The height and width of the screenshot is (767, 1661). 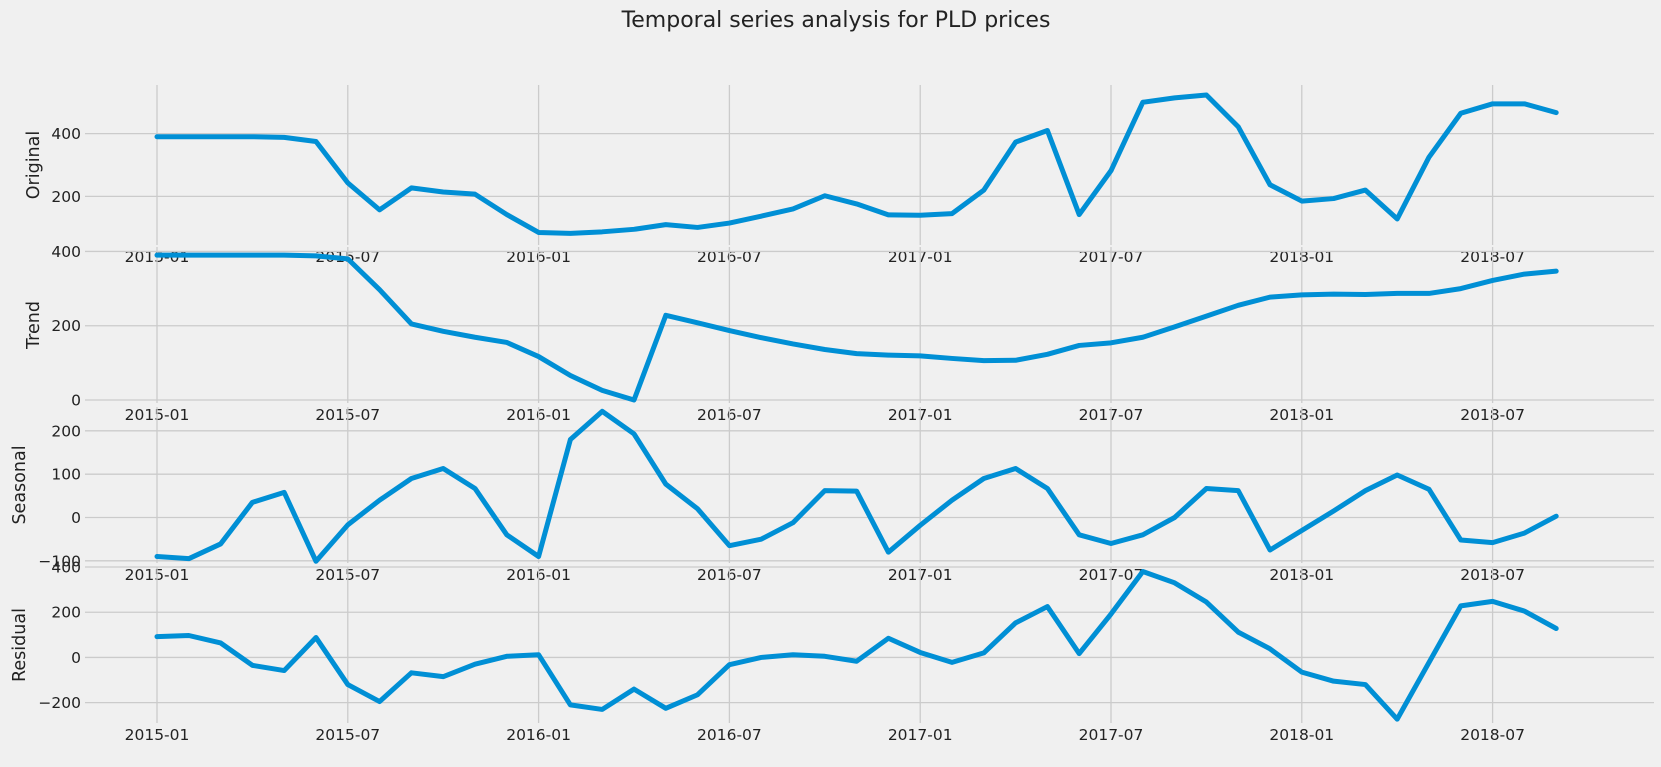 I want to click on y-tick-label: −200, so click(x=59, y=703).